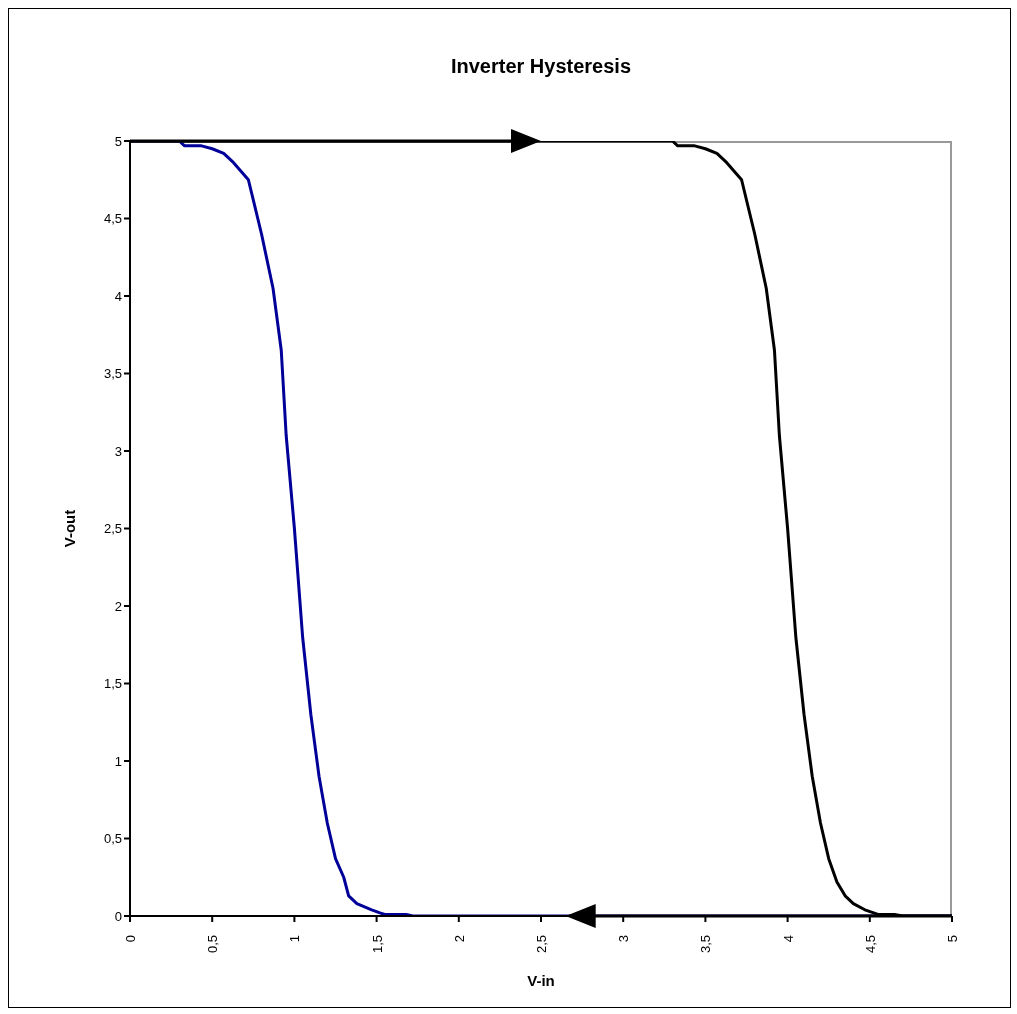  I want to click on x-tick-label: 1, so click(295, 939).